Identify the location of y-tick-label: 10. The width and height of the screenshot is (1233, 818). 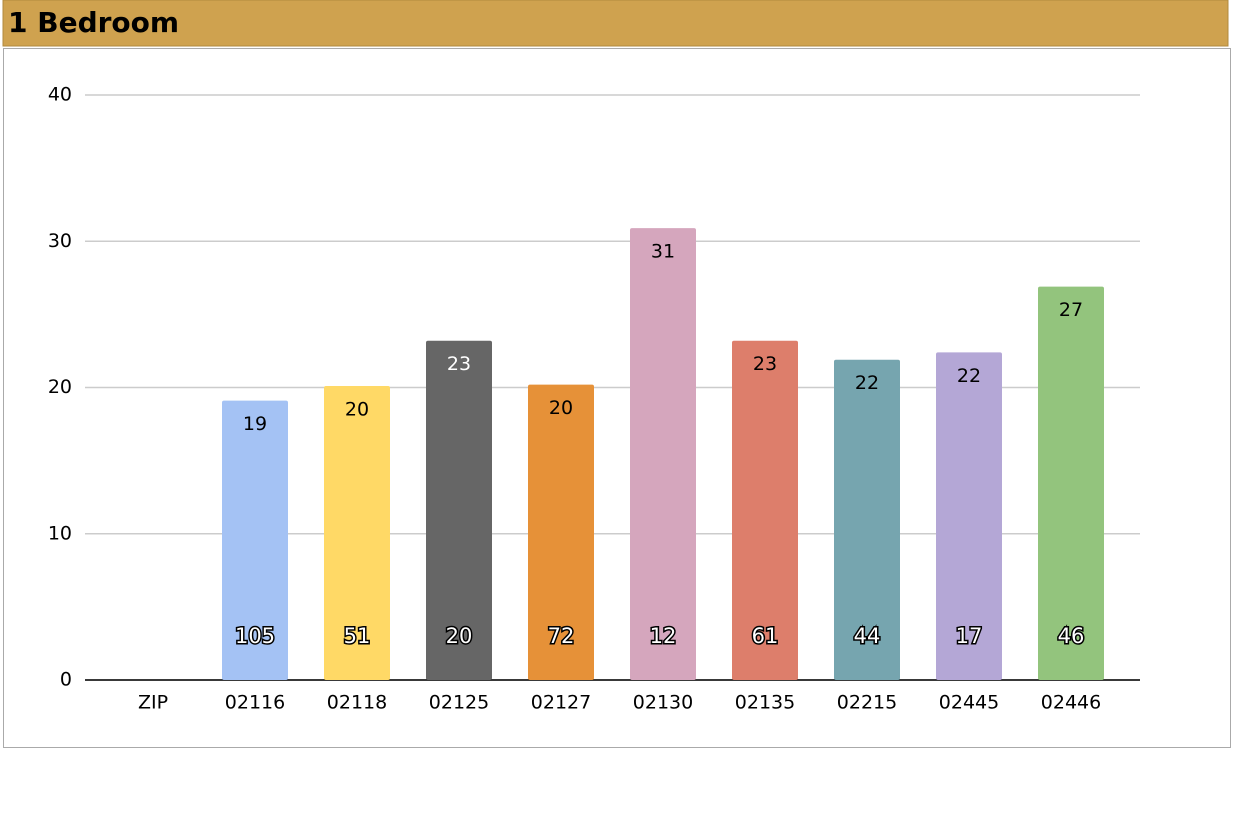
(60, 533).